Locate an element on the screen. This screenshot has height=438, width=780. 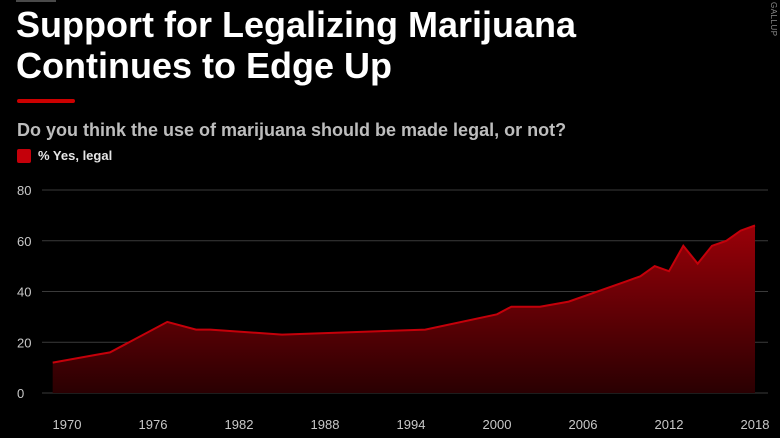
x-tick-label-1994: 1994 is located at coordinates (411, 424).